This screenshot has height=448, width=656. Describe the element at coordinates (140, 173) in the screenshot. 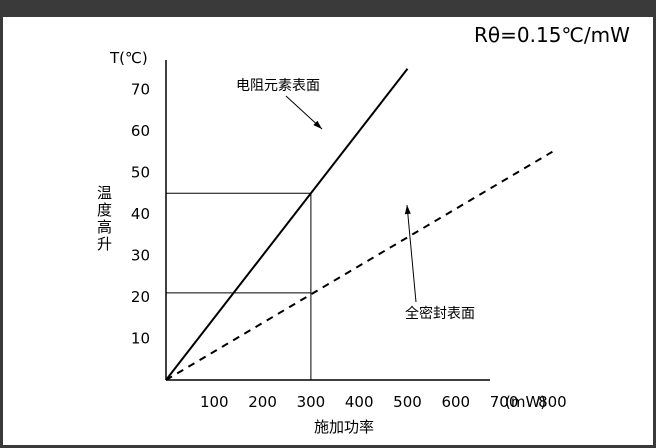

I see `y-tick-label: 50` at that location.